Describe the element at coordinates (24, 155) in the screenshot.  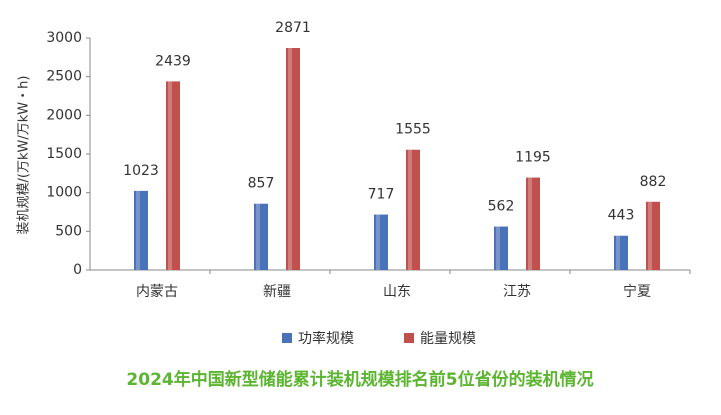
I see `y-axis-label: 装机规模/(万kW/万kW・h)` at that location.